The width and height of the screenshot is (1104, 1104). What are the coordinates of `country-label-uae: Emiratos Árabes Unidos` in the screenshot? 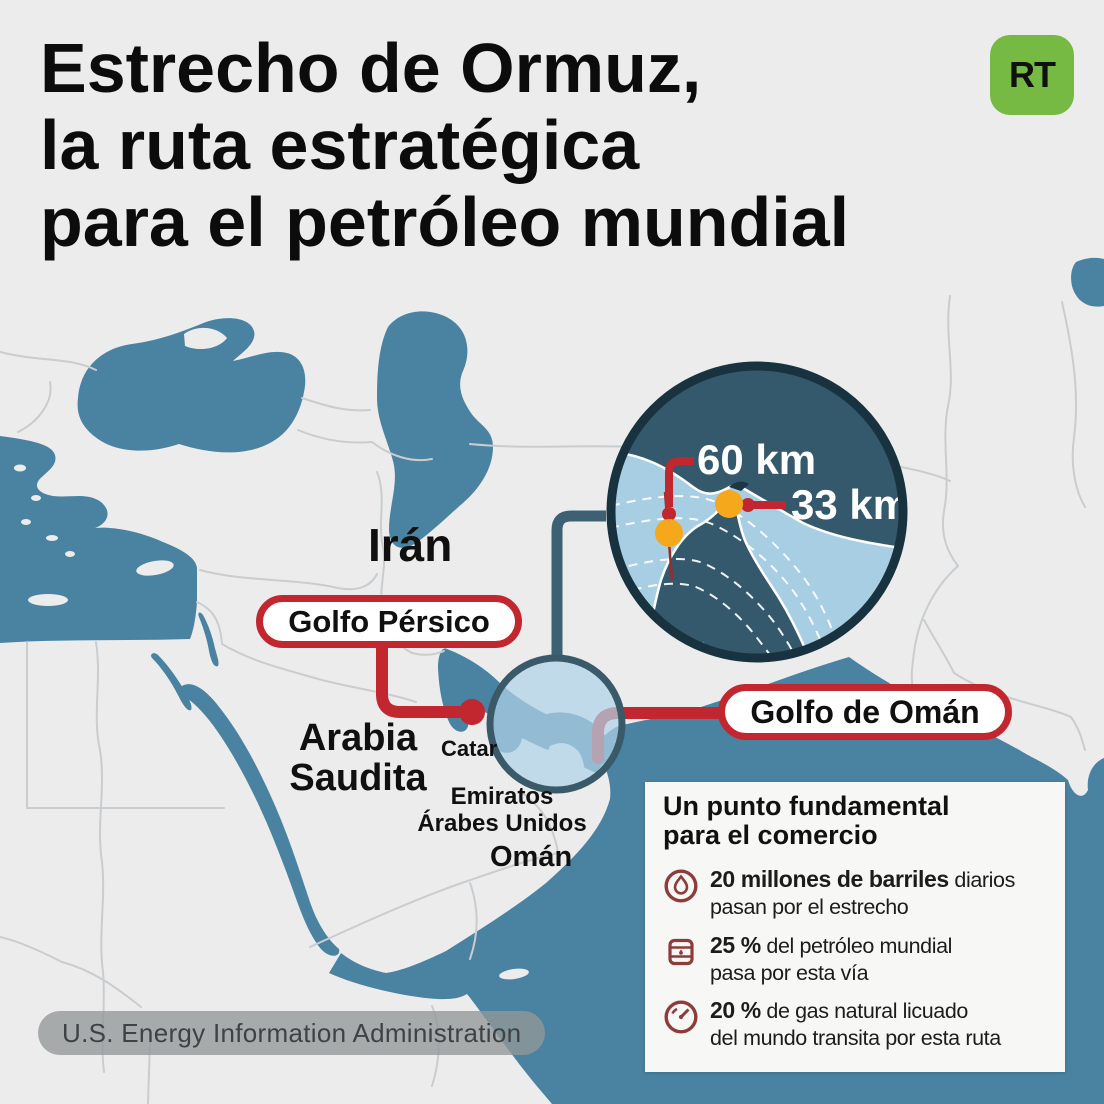 It's located at (502, 810).